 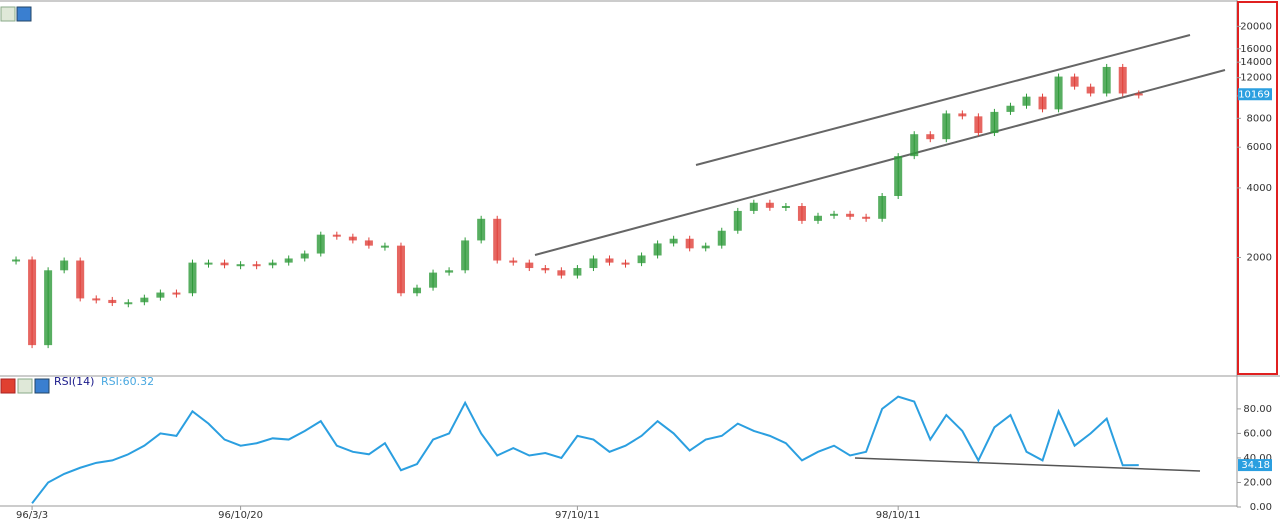 I want to click on x-tick-label: 98/10/11, so click(x=898, y=515).